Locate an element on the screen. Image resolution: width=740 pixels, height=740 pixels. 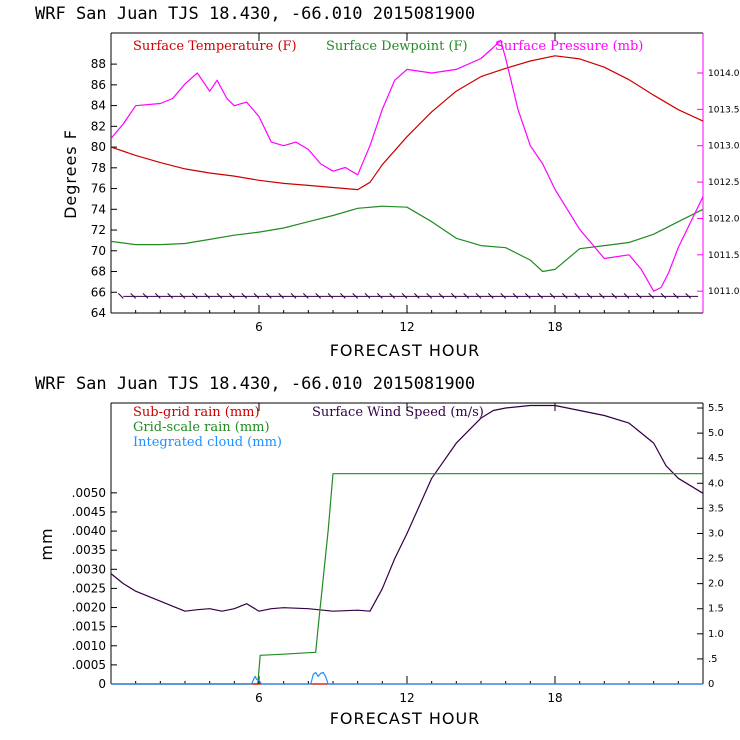
temp-y-tick-label: 74 is located at coordinates (98, 209).